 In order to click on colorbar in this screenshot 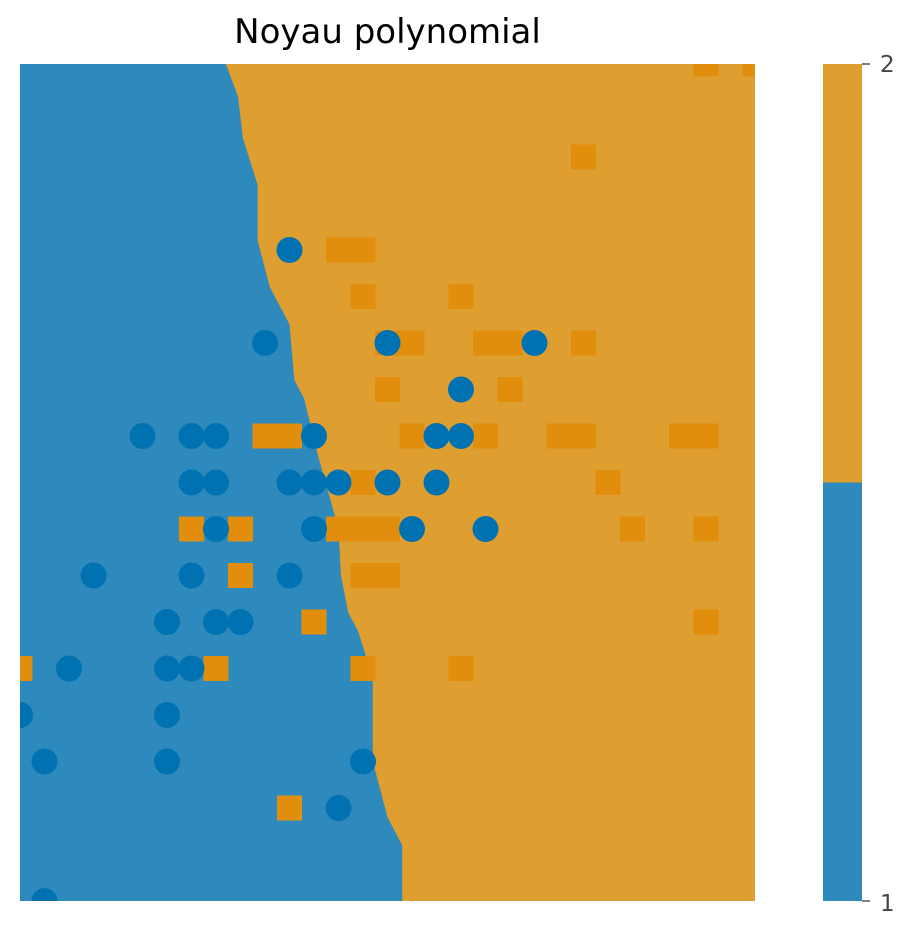, I will do `click(846, 482)`.